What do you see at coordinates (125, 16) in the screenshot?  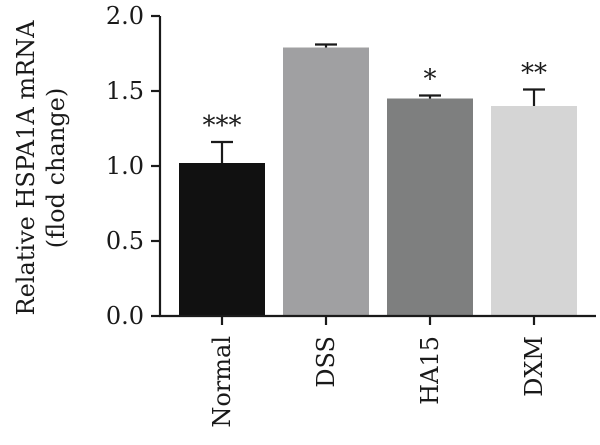 I see `y-tick-label: 2.0` at bounding box center [125, 16].